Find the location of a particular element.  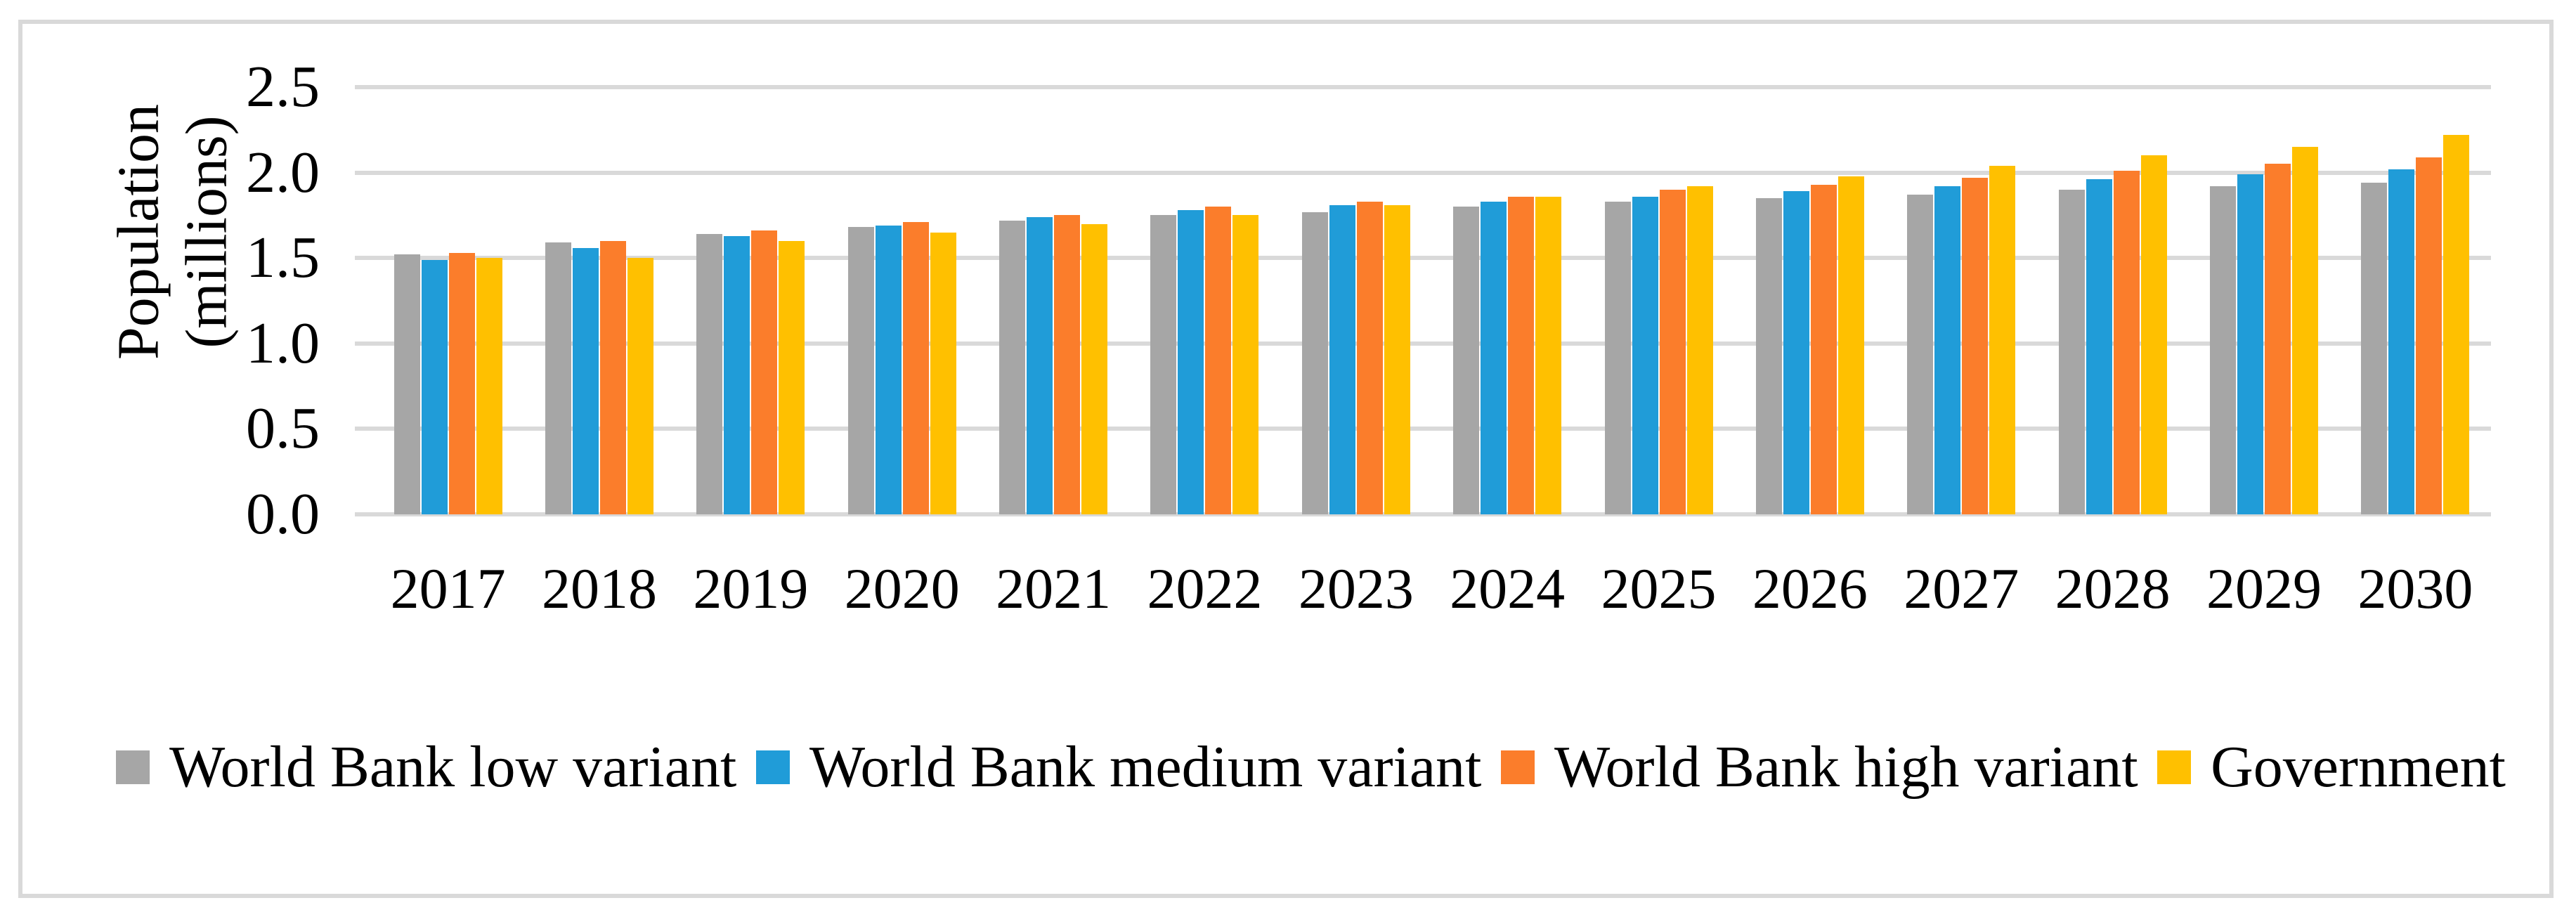

bar-2021-world-bank-high-variant is located at coordinates (1067, 364).